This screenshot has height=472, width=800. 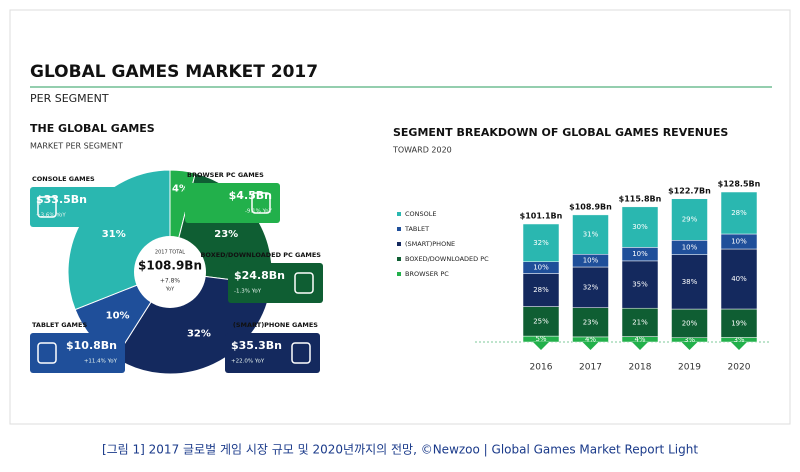 What do you see at coordinates (421, 214) in the screenshot?
I see `legend-label: CONSOLE` at bounding box center [421, 214].